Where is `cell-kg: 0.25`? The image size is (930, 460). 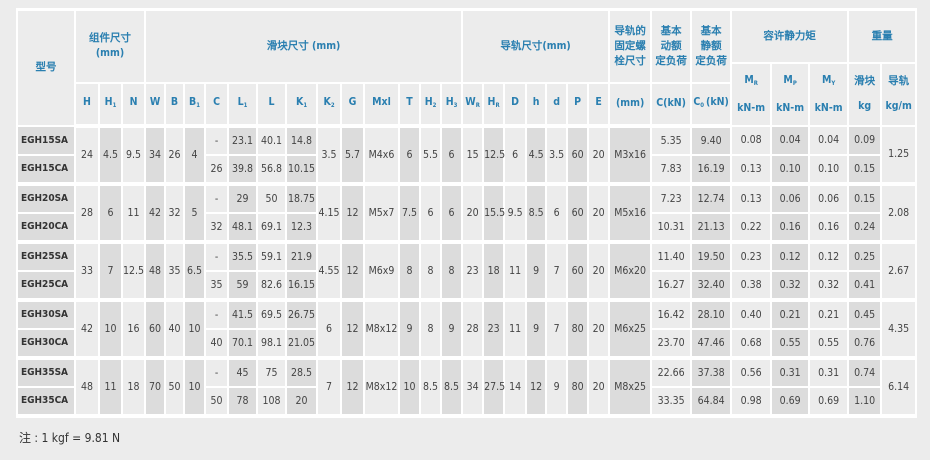
cell-kg: 0.25 is located at coordinates (865, 256).